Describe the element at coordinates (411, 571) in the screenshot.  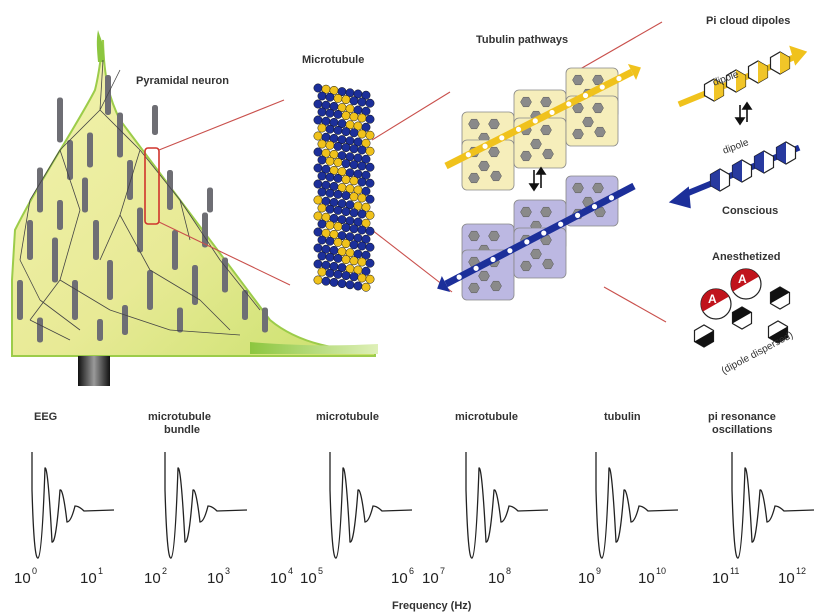
I see `tick-exponent: 6` at that location.